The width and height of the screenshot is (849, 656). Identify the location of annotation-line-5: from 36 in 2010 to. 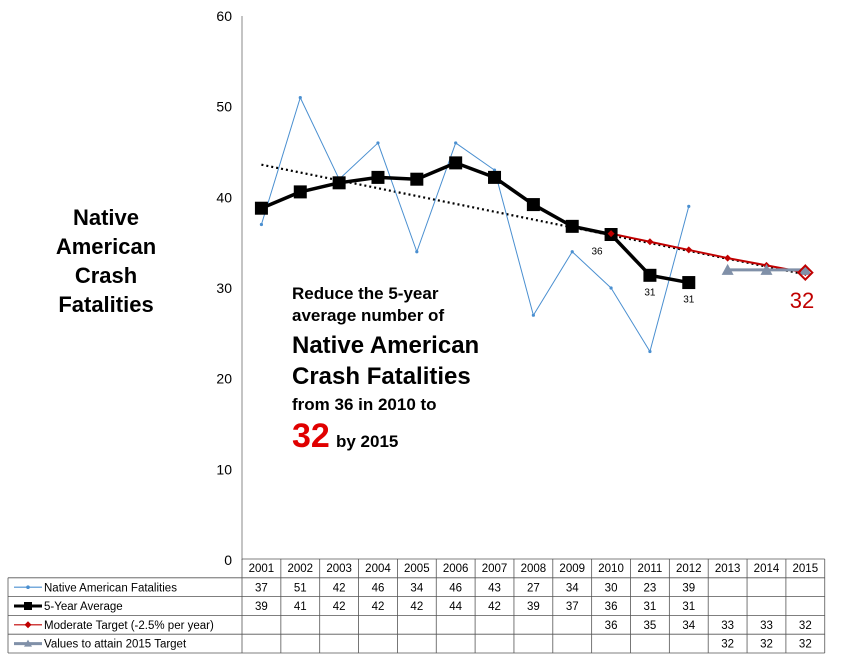
(364, 404).